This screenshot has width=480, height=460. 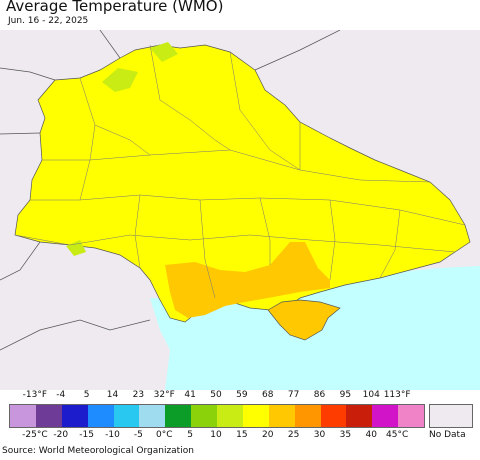 I want to click on celsius-tick: -15, so click(x=86, y=435).